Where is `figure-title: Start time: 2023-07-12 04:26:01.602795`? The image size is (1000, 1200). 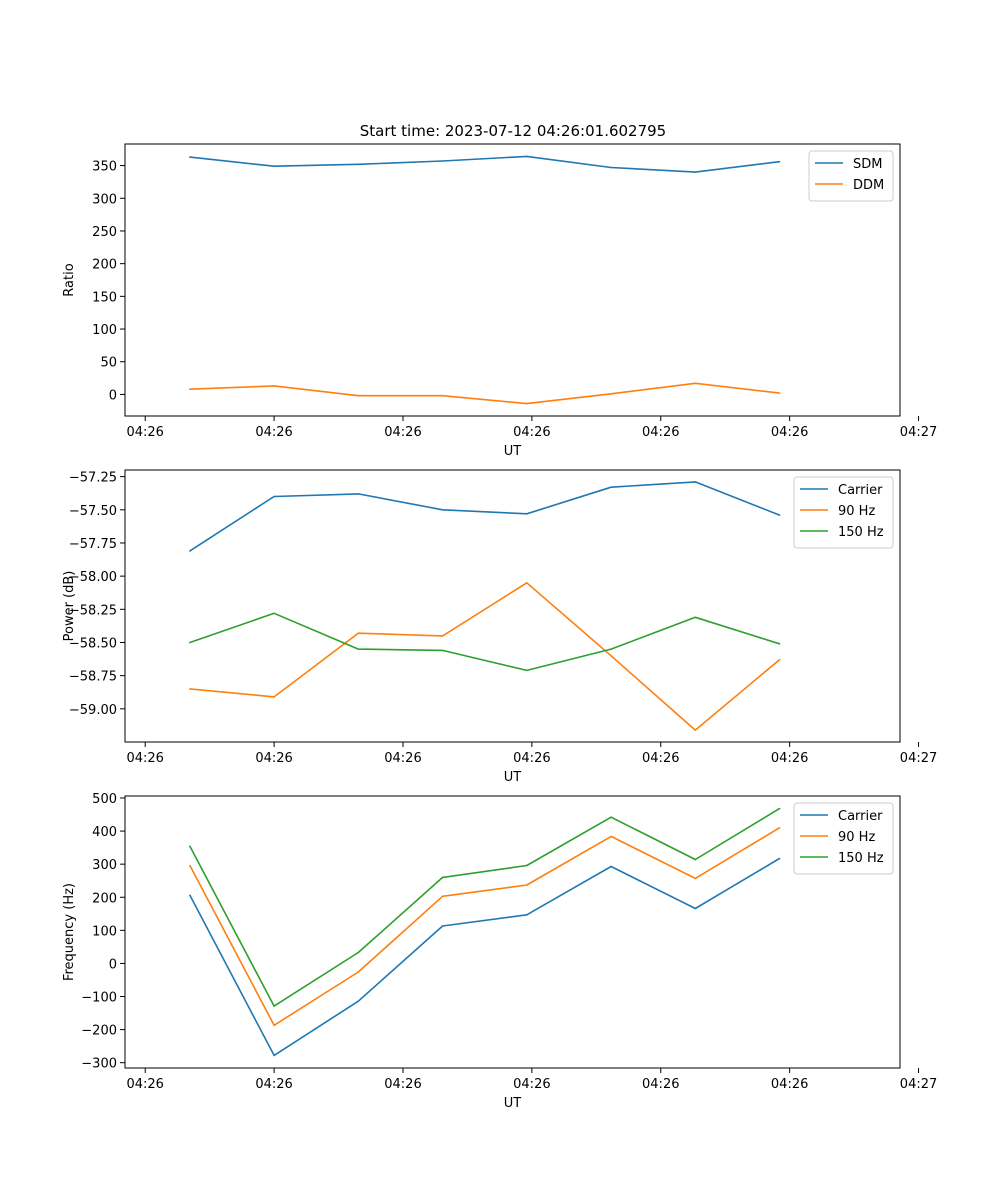
figure-title: Start time: 2023-07-12 04:26:01.602795 is located at coordinates (513, 131).